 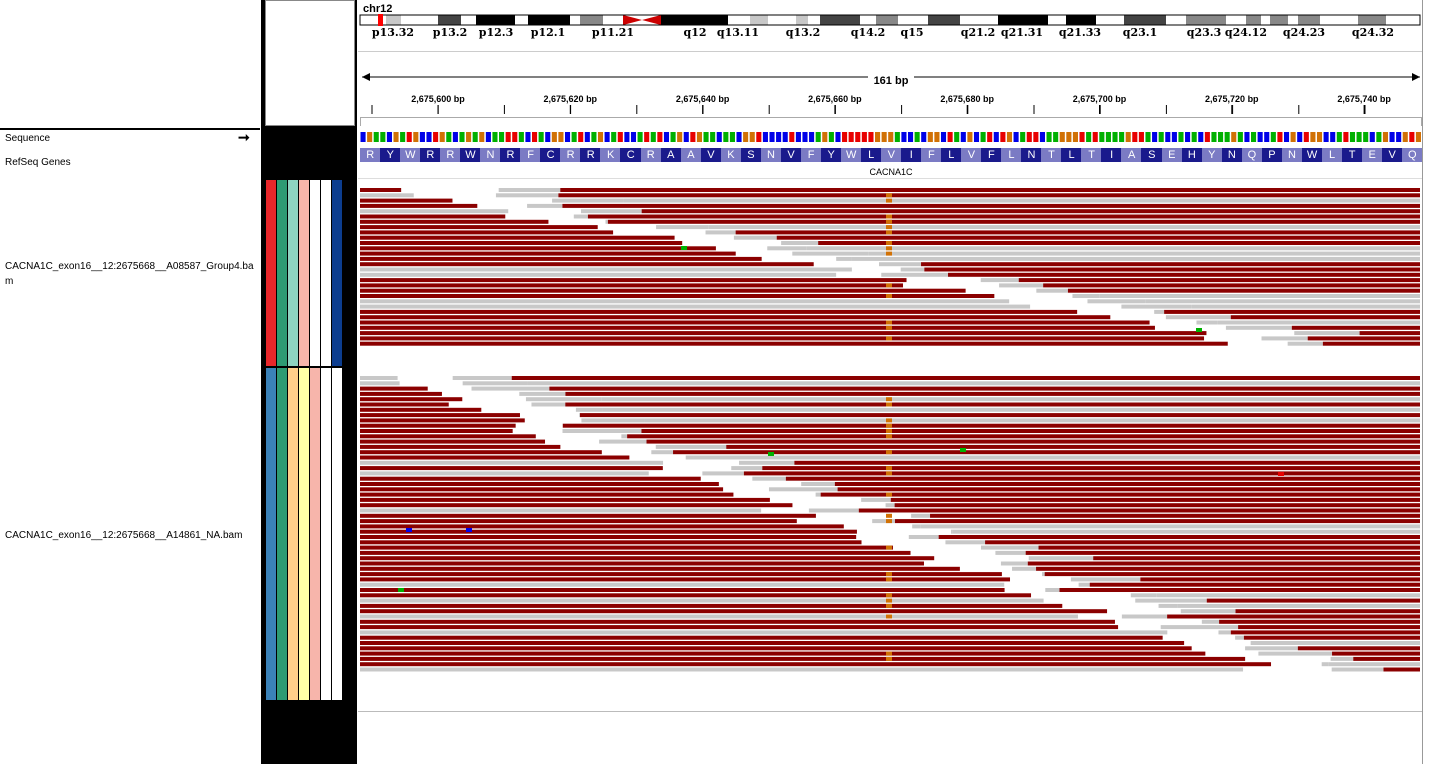 What do you see at coordinates (891, 121) in the screenshot?
I see `ruler-bar` at bounding box center [891, 121].